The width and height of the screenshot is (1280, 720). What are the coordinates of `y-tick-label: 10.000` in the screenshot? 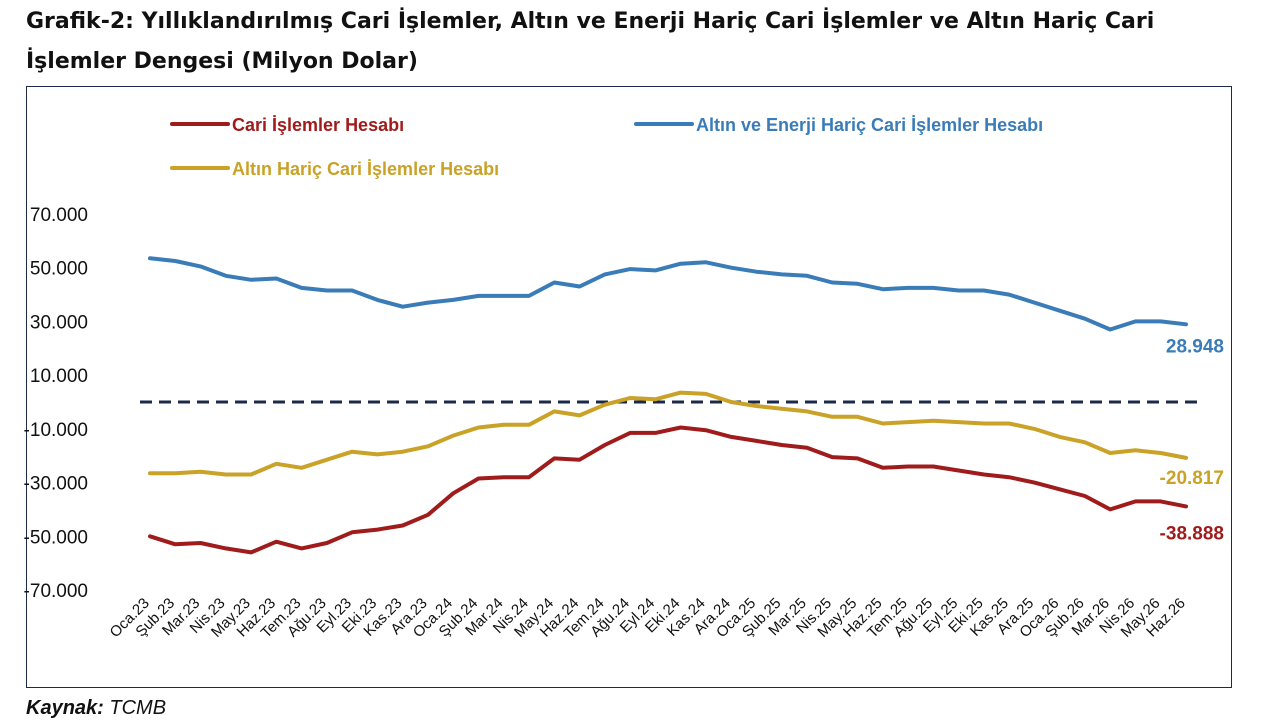 It's located at (59, 376).